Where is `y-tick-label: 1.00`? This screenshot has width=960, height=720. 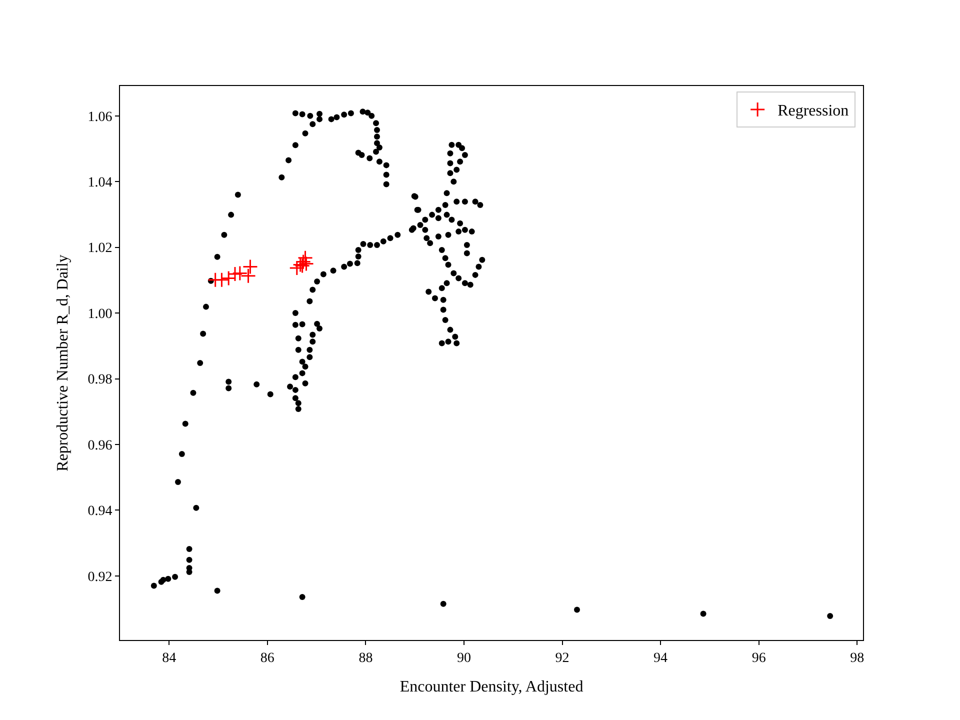
y-tick-label: 1.00 is located at coordinates (100, 314).